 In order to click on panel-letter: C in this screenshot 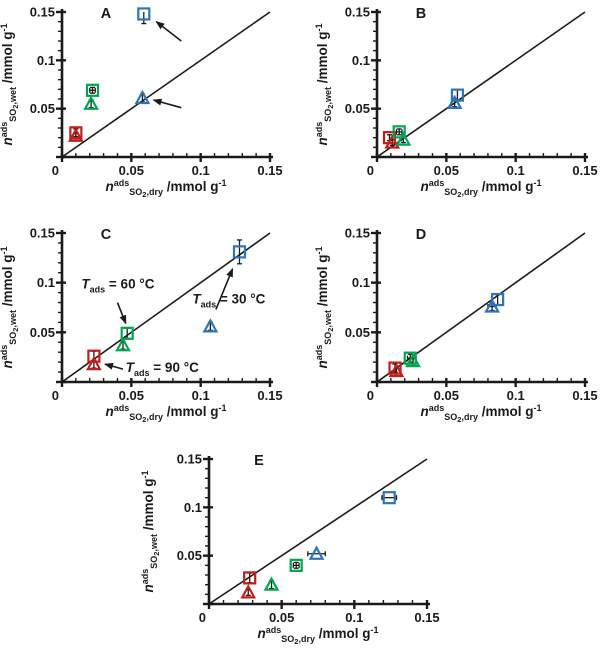, I will do `click(106, 235)`.